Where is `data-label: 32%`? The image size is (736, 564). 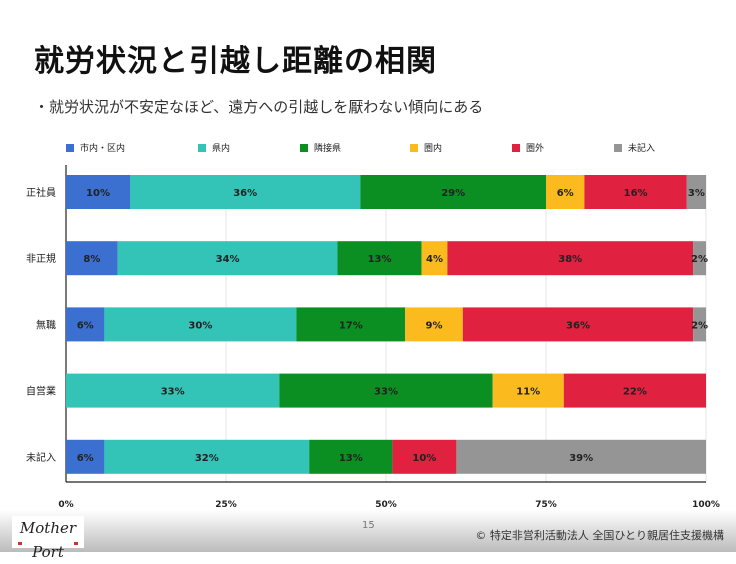 data-label: 32% is located at coordinates (207, 458).